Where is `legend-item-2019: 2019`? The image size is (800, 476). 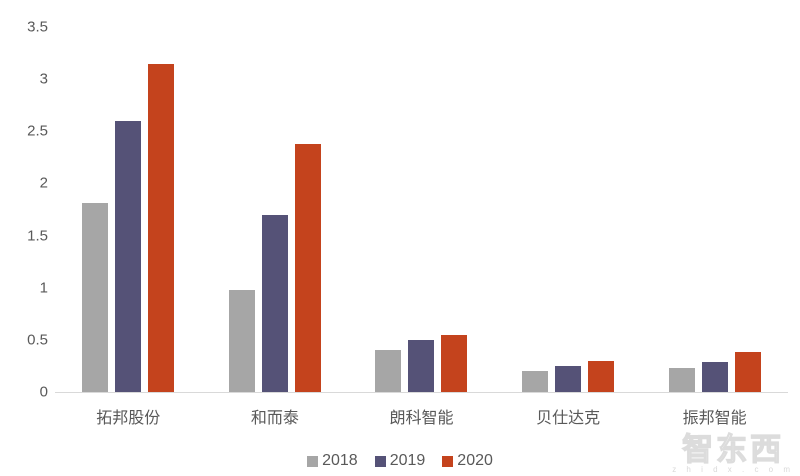 legend-item-2019: 2019 is located at coordinates (400, 461).